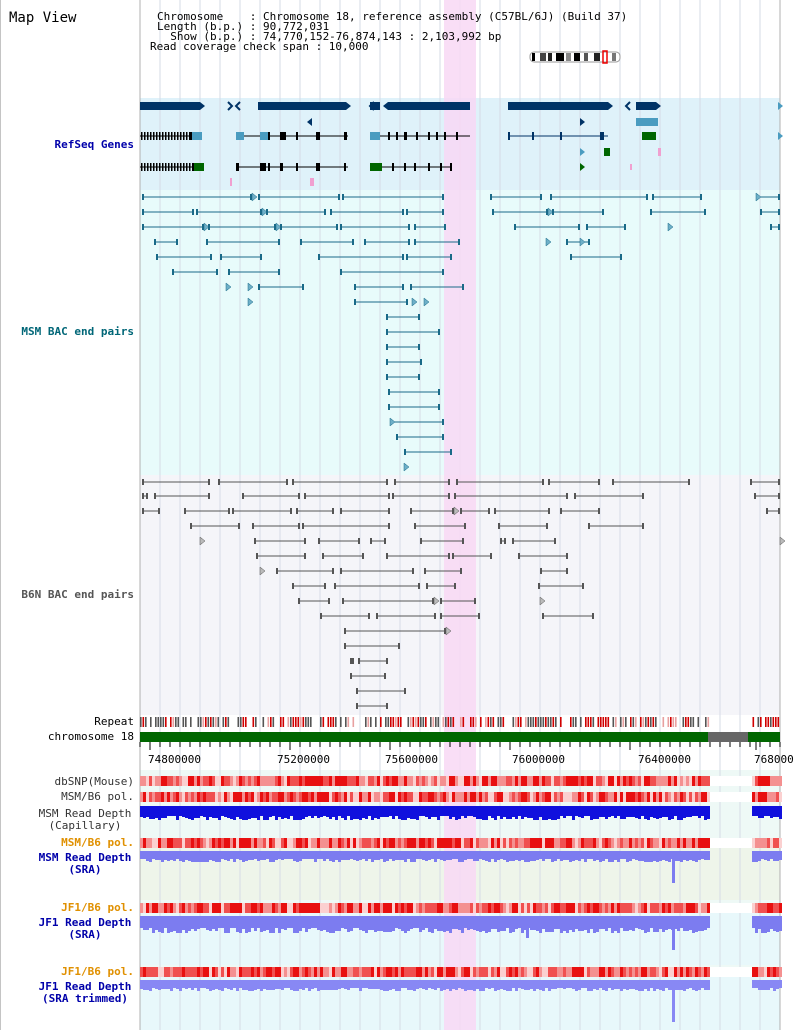 This screenshot has width=800, height=1030. What do you see at coordinates (77, 331) in the screenshot?
I see `track-label-msm-bac: MSM BAC end pairs` at bounding box center [77, 331].